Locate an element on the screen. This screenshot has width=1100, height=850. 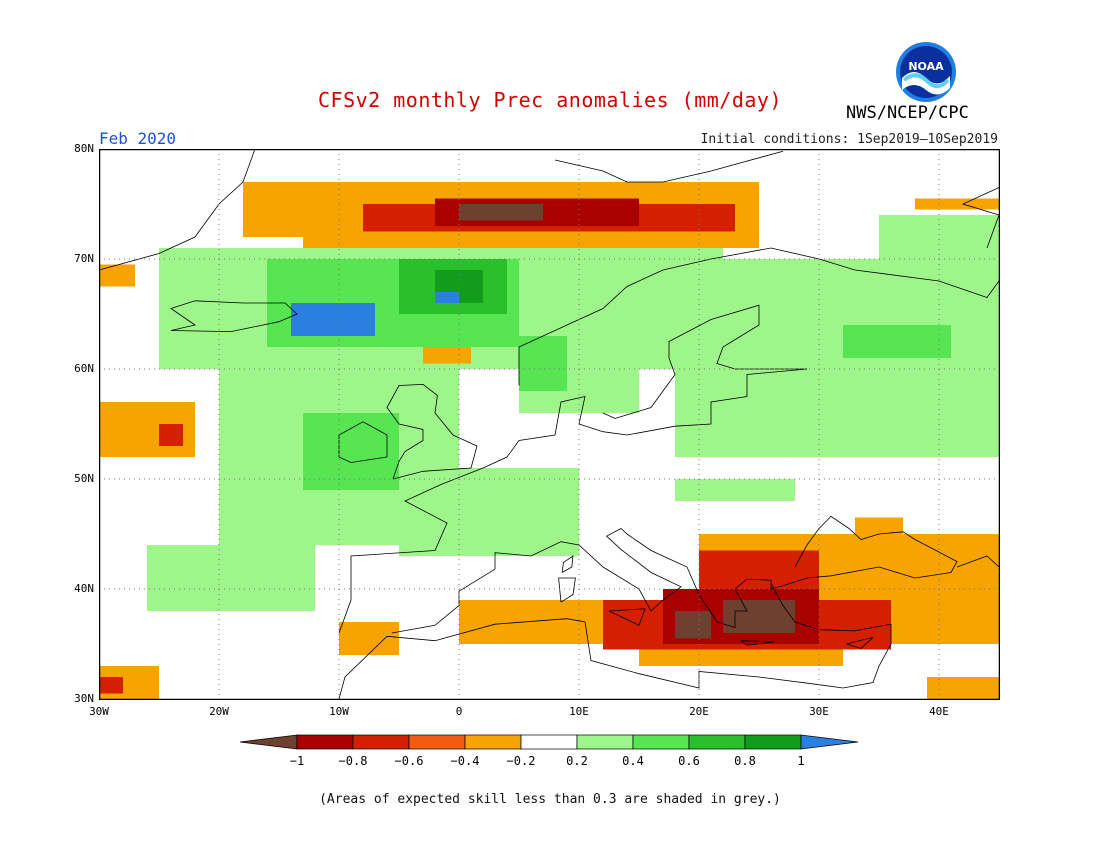
latitude-label: 80N is located at coordinates (84, 148).